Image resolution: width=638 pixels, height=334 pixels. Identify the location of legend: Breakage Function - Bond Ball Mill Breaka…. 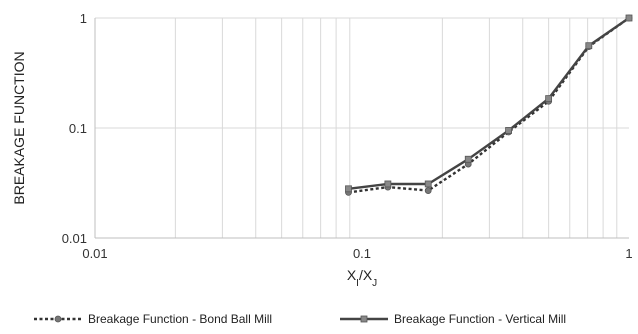
(300, 319).